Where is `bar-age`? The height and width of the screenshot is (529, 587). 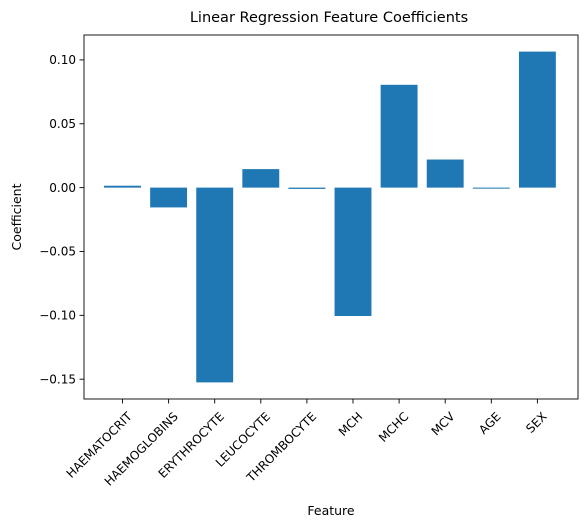
bar-age is located at coordinates (491, 188).